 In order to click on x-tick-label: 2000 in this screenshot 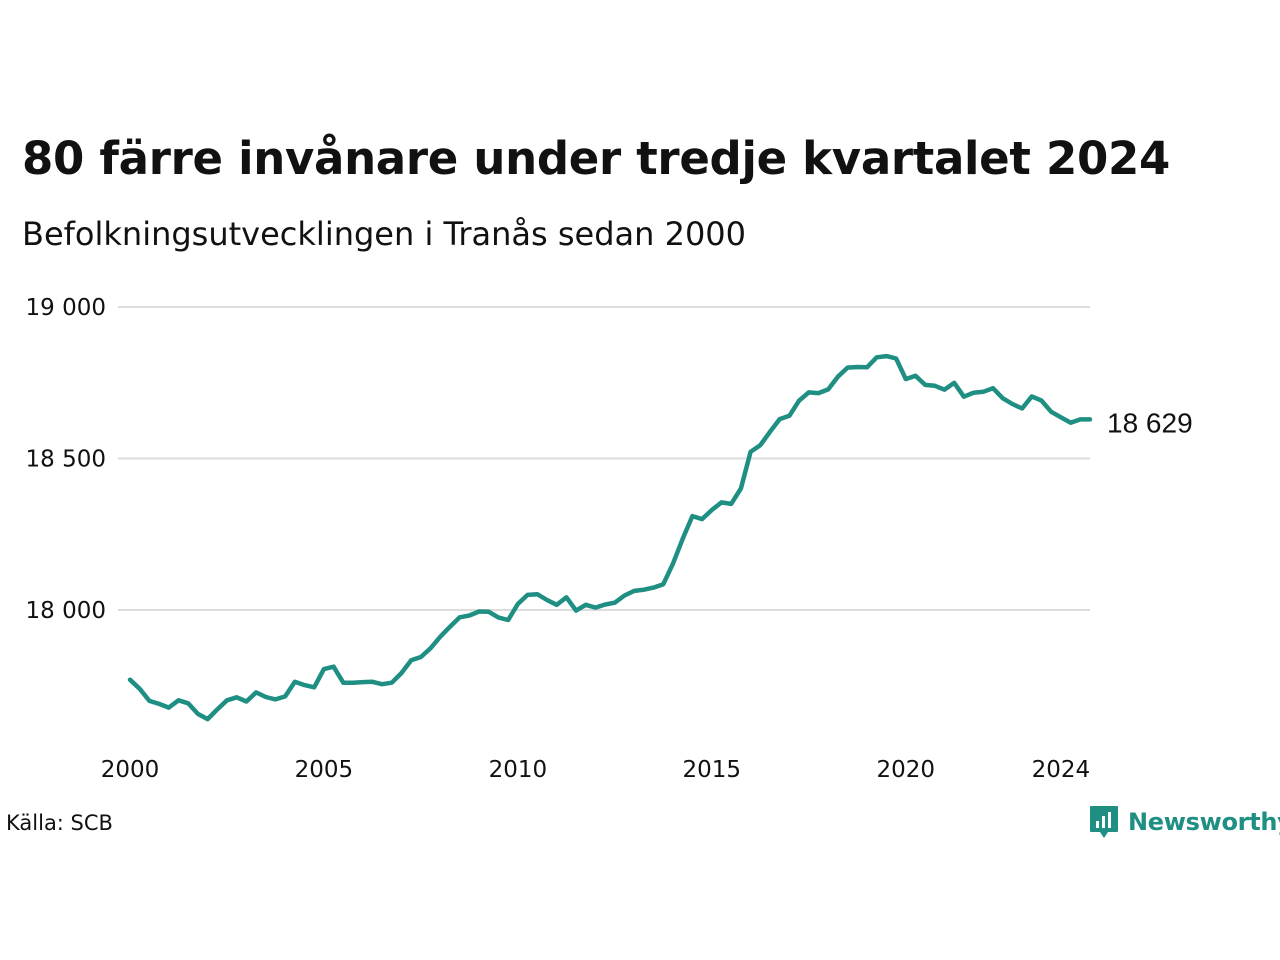, I will do `click(130, 770)`.